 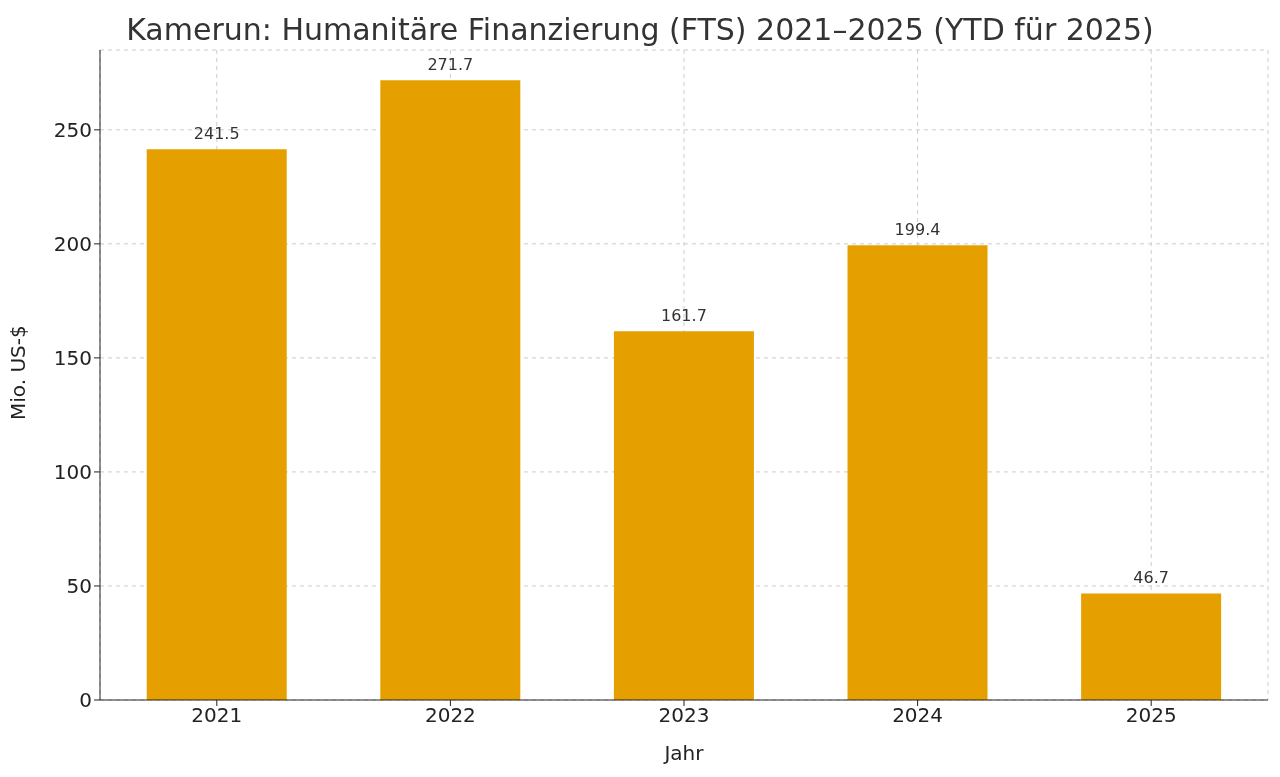 What do you see at coordinates (72, 129) in the screenshot?
I see `y-tick-label: 250` at bounding box center [72, 129].